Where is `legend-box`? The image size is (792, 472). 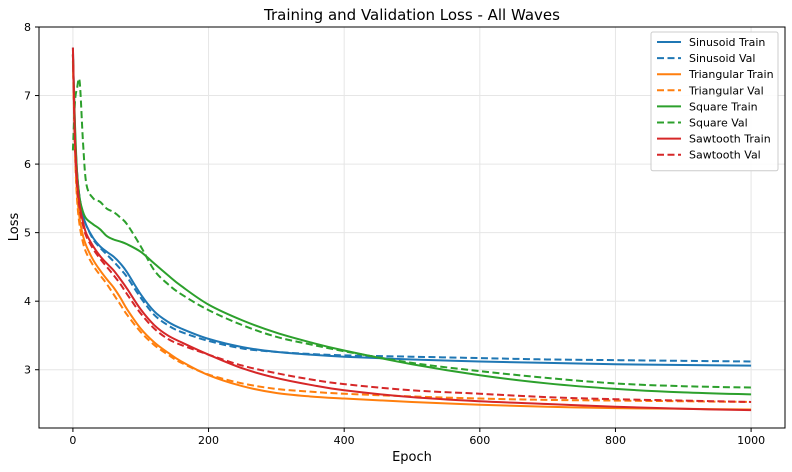 legend-box is located at coordinates (714, 101).